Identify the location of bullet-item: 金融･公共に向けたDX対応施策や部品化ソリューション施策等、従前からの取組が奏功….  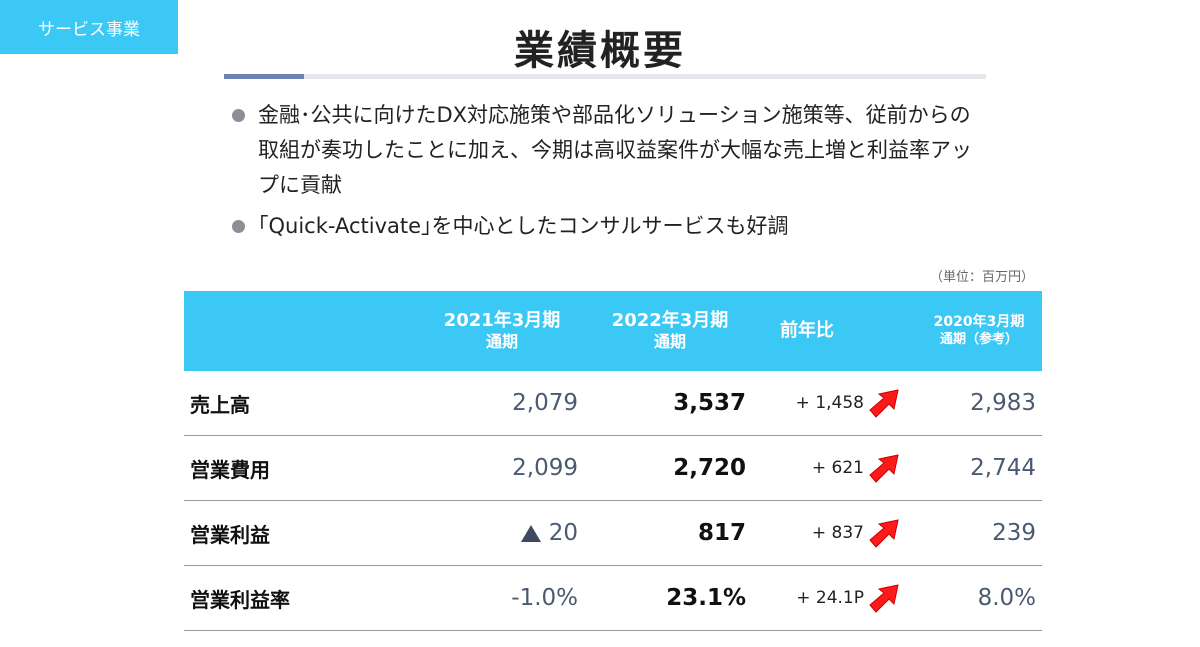
(608, 150).